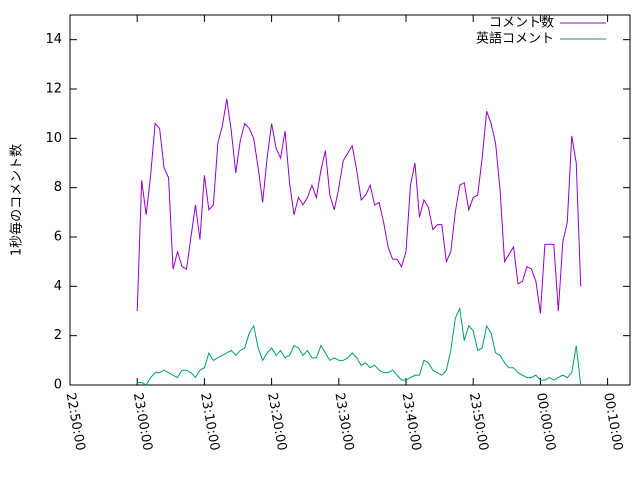 This screenshot has height=480, width=640. Describe the element at coordinates (58, 385) in the screenshot. I see `y-tick-label: 0` at that location.